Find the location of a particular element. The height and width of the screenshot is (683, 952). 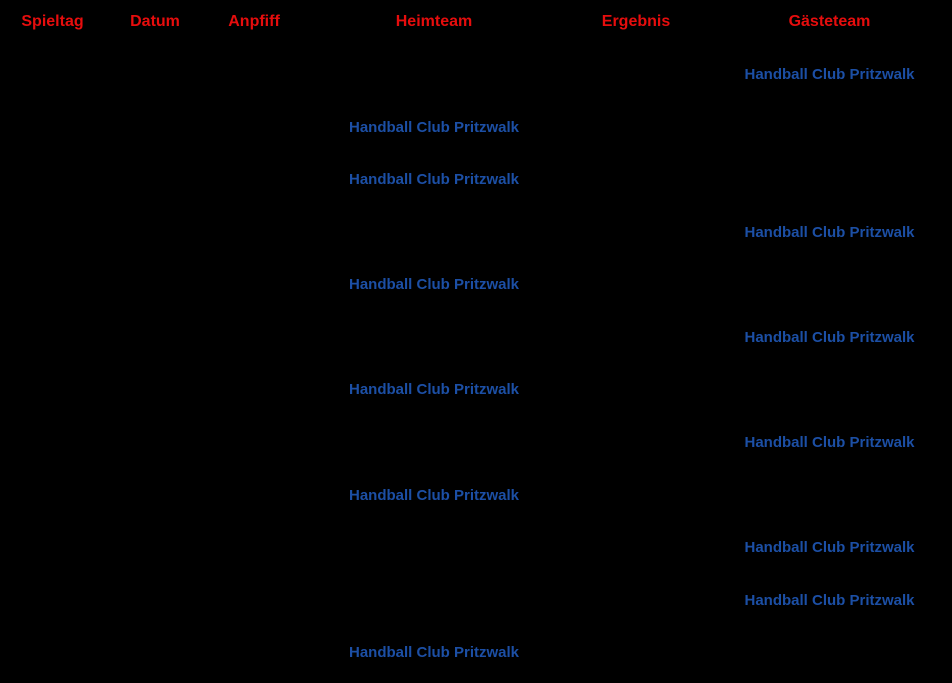

column-header-anpfiff: Anpfiff is located at coordinates (254, 22).